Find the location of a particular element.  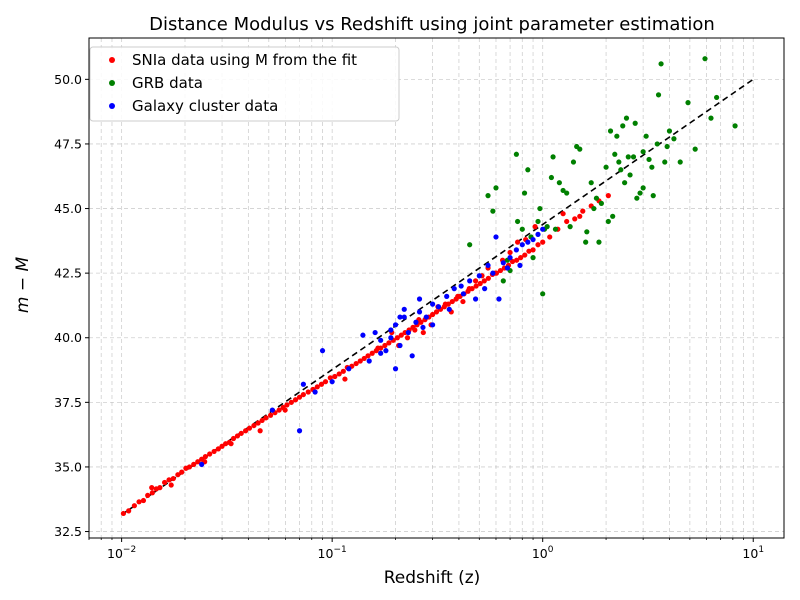

legend-box is located at coordinates (244, 84).